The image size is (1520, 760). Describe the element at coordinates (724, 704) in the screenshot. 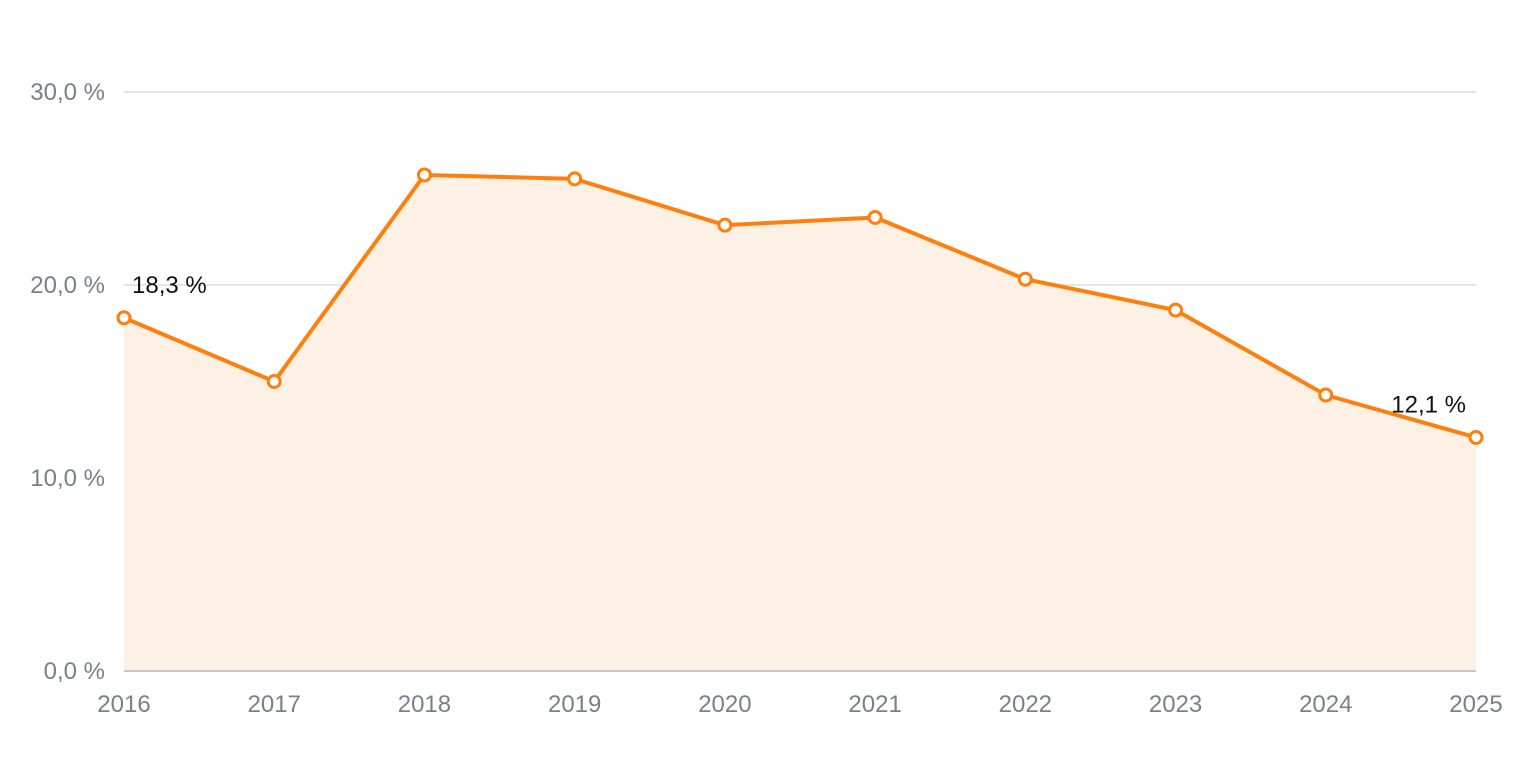

I see `x-tick-label: 2020` at that location.